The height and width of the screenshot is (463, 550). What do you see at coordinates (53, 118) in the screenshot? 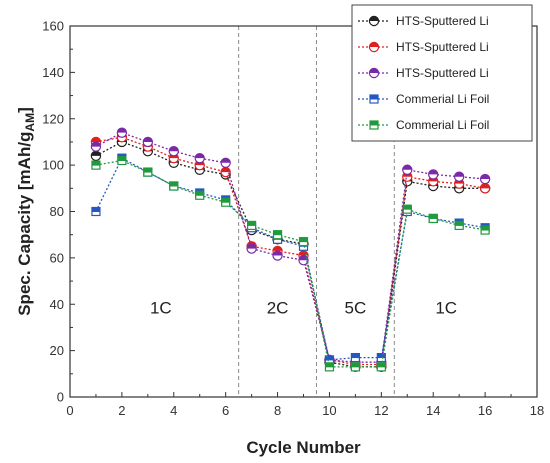
I see `y-tick-label: 120` at bounding box center [53, 118].